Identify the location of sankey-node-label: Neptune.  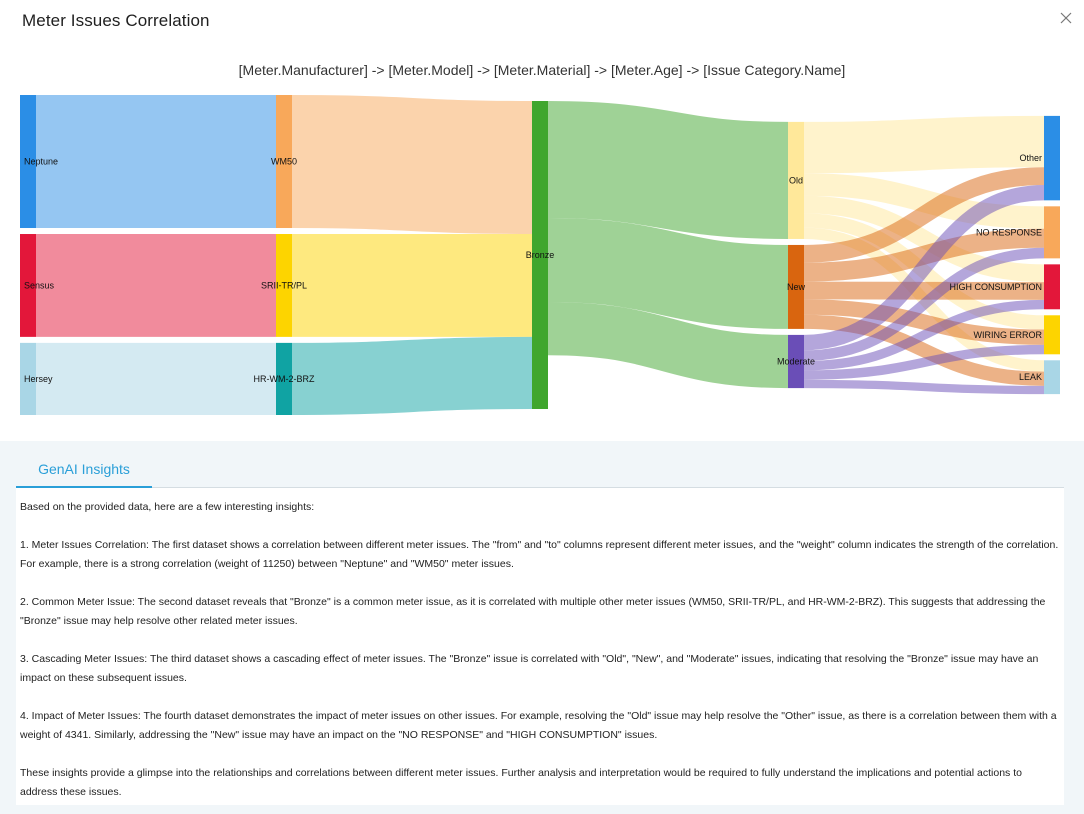
(41, 162).